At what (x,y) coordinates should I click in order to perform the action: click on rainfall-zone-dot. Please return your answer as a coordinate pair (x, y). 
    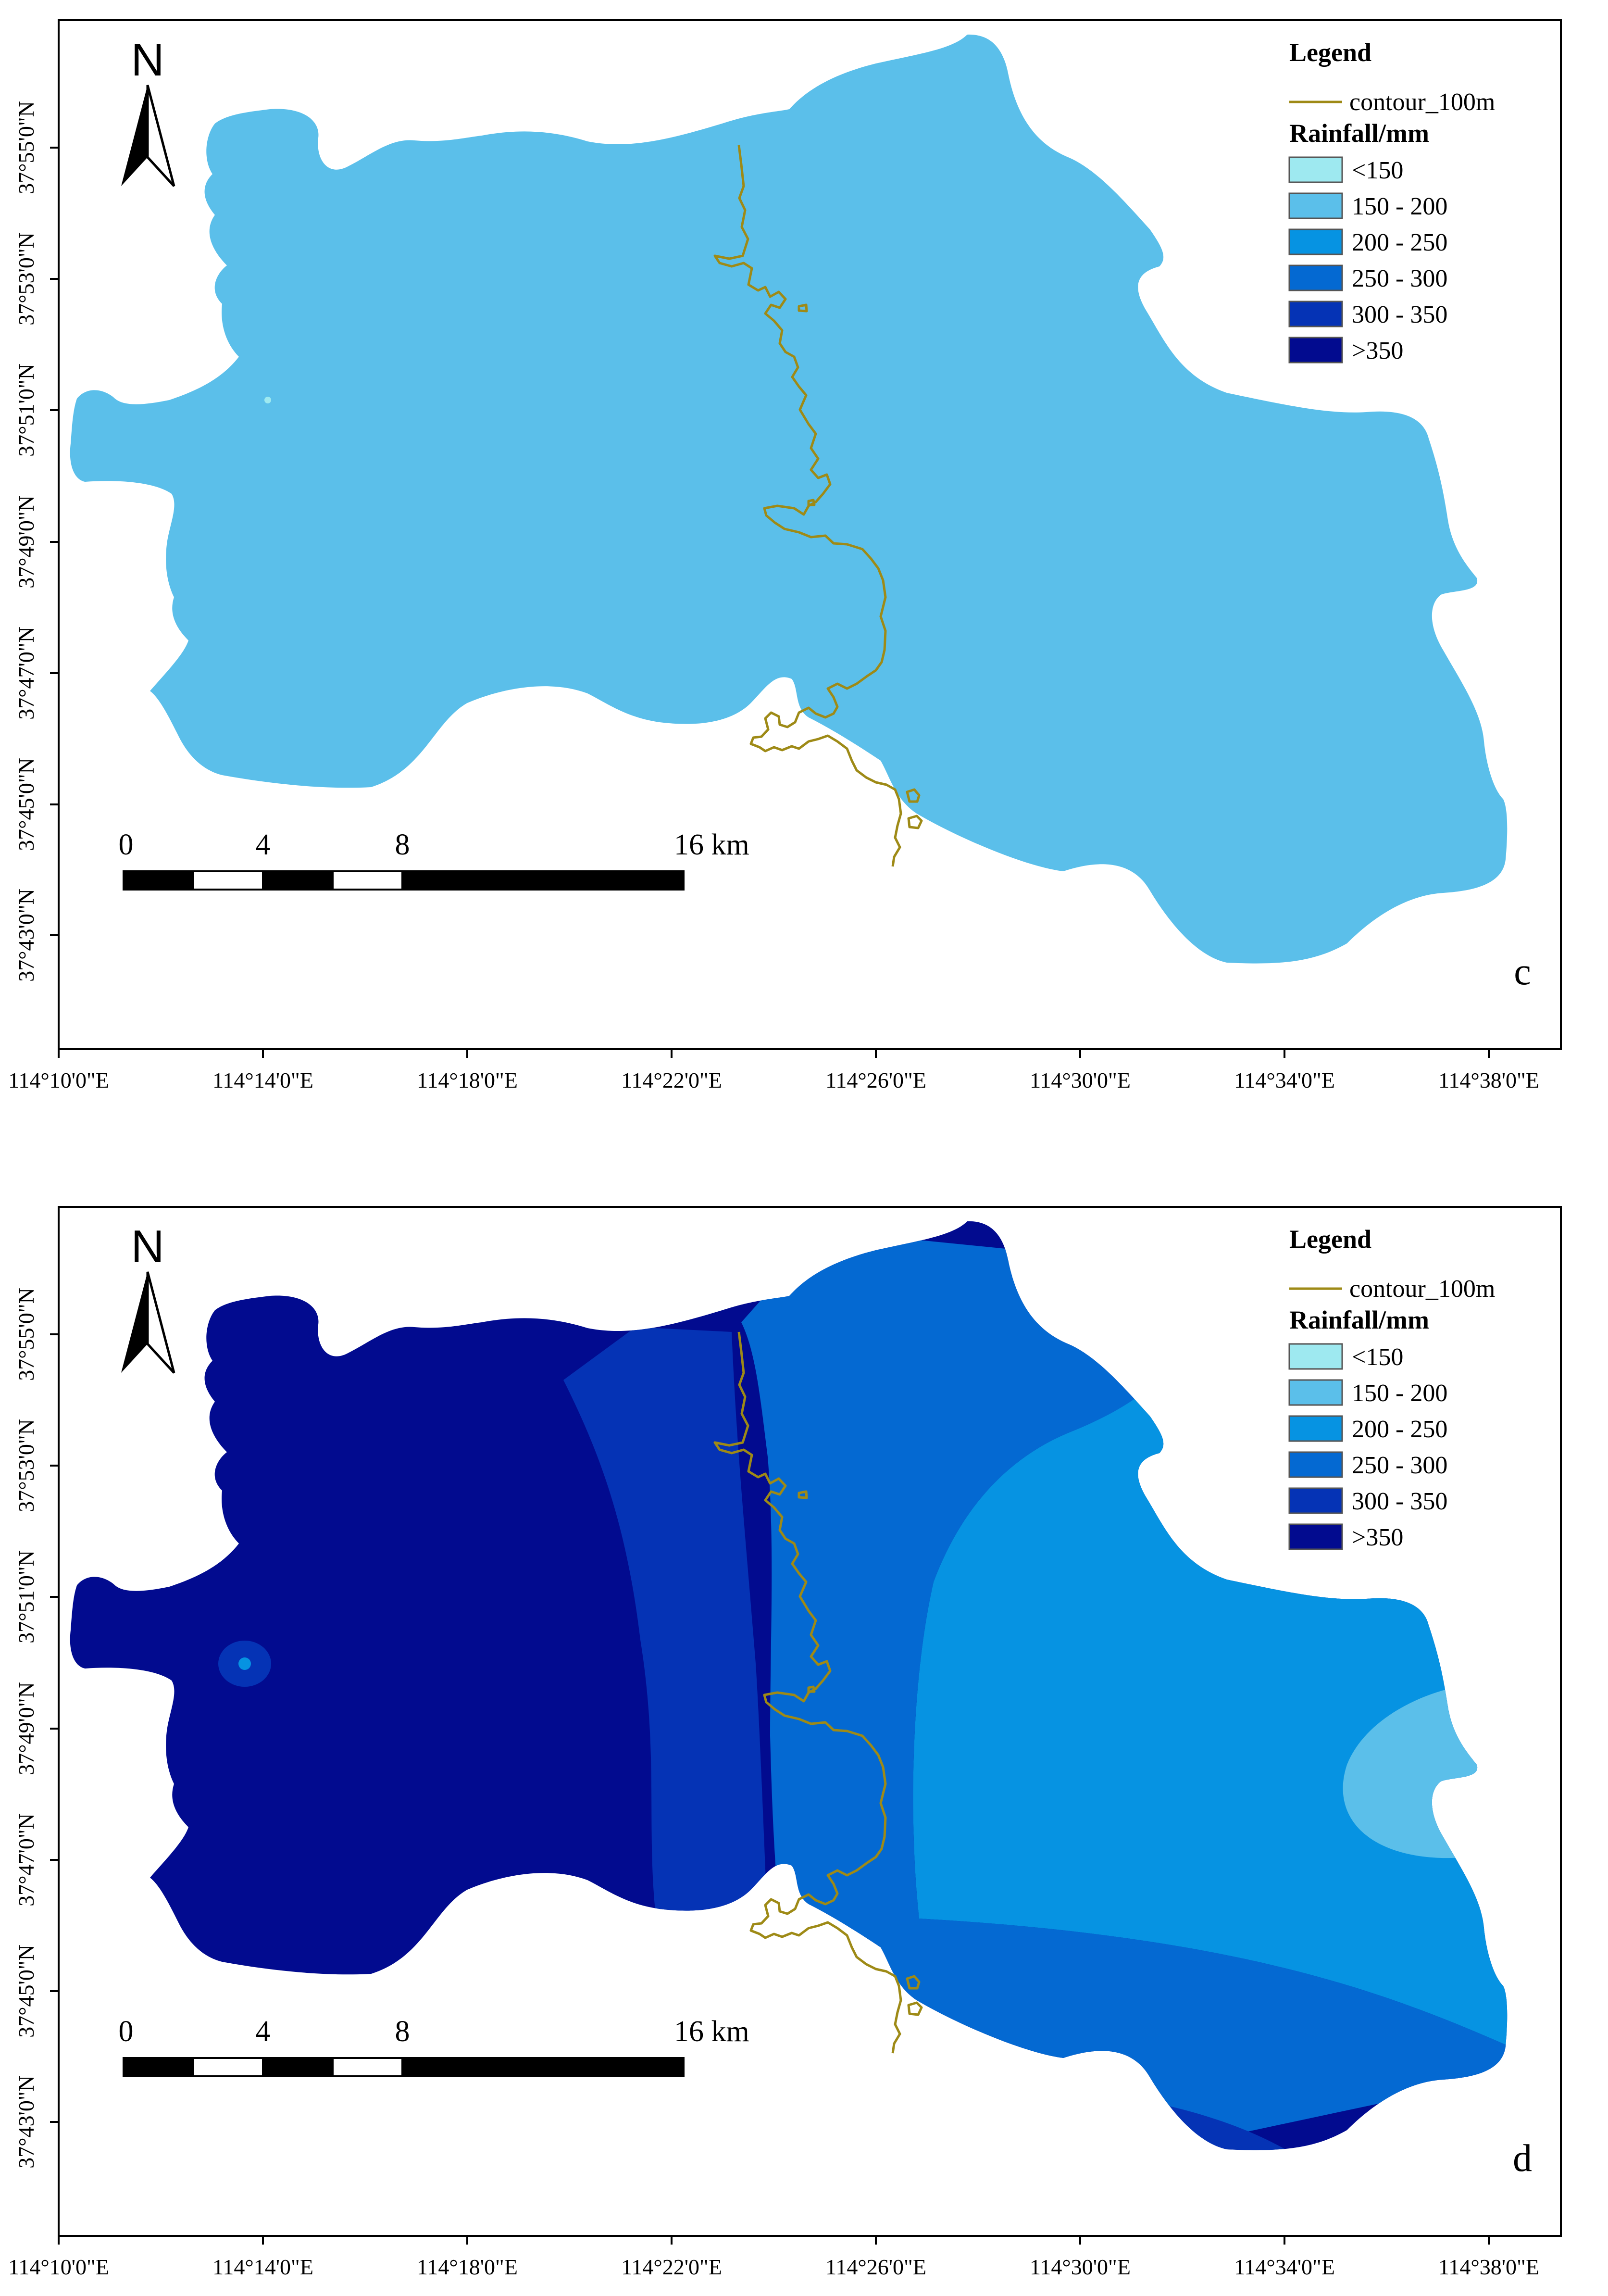
    Looking at the image, I should click on (267, 400).